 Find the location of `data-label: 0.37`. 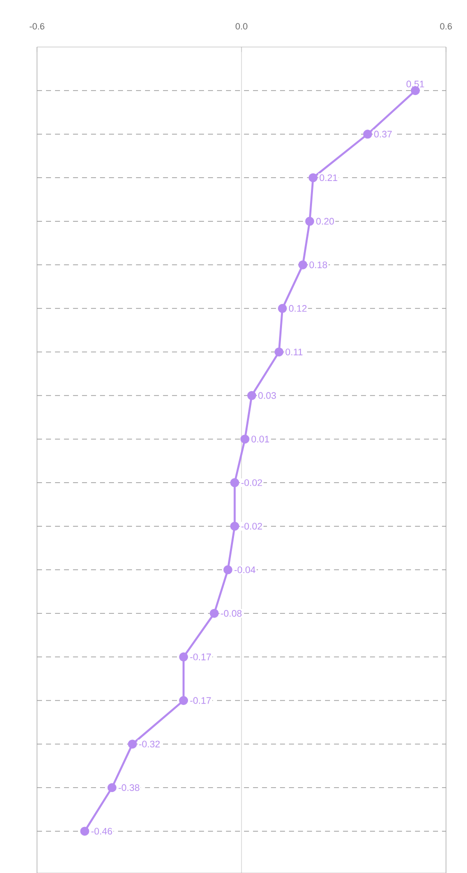

data-label: 0.37 is located at coordinates (383, 134).